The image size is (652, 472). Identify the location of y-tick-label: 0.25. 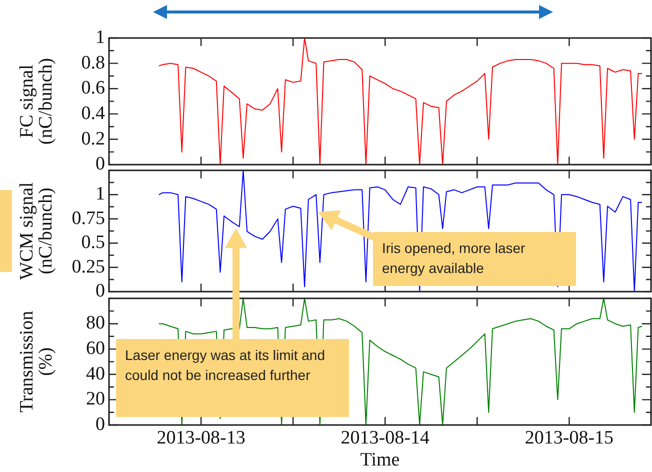
(88, 267).